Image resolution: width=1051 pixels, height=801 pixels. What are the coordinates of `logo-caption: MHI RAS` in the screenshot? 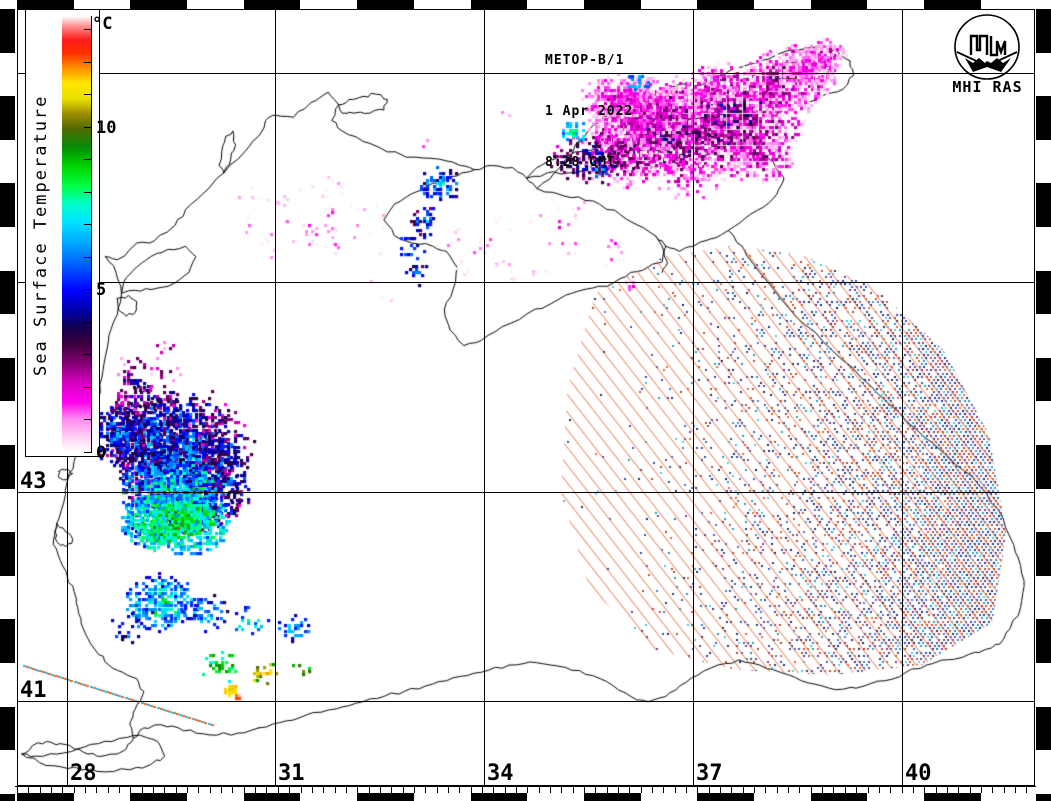 It's located at (987, 87).